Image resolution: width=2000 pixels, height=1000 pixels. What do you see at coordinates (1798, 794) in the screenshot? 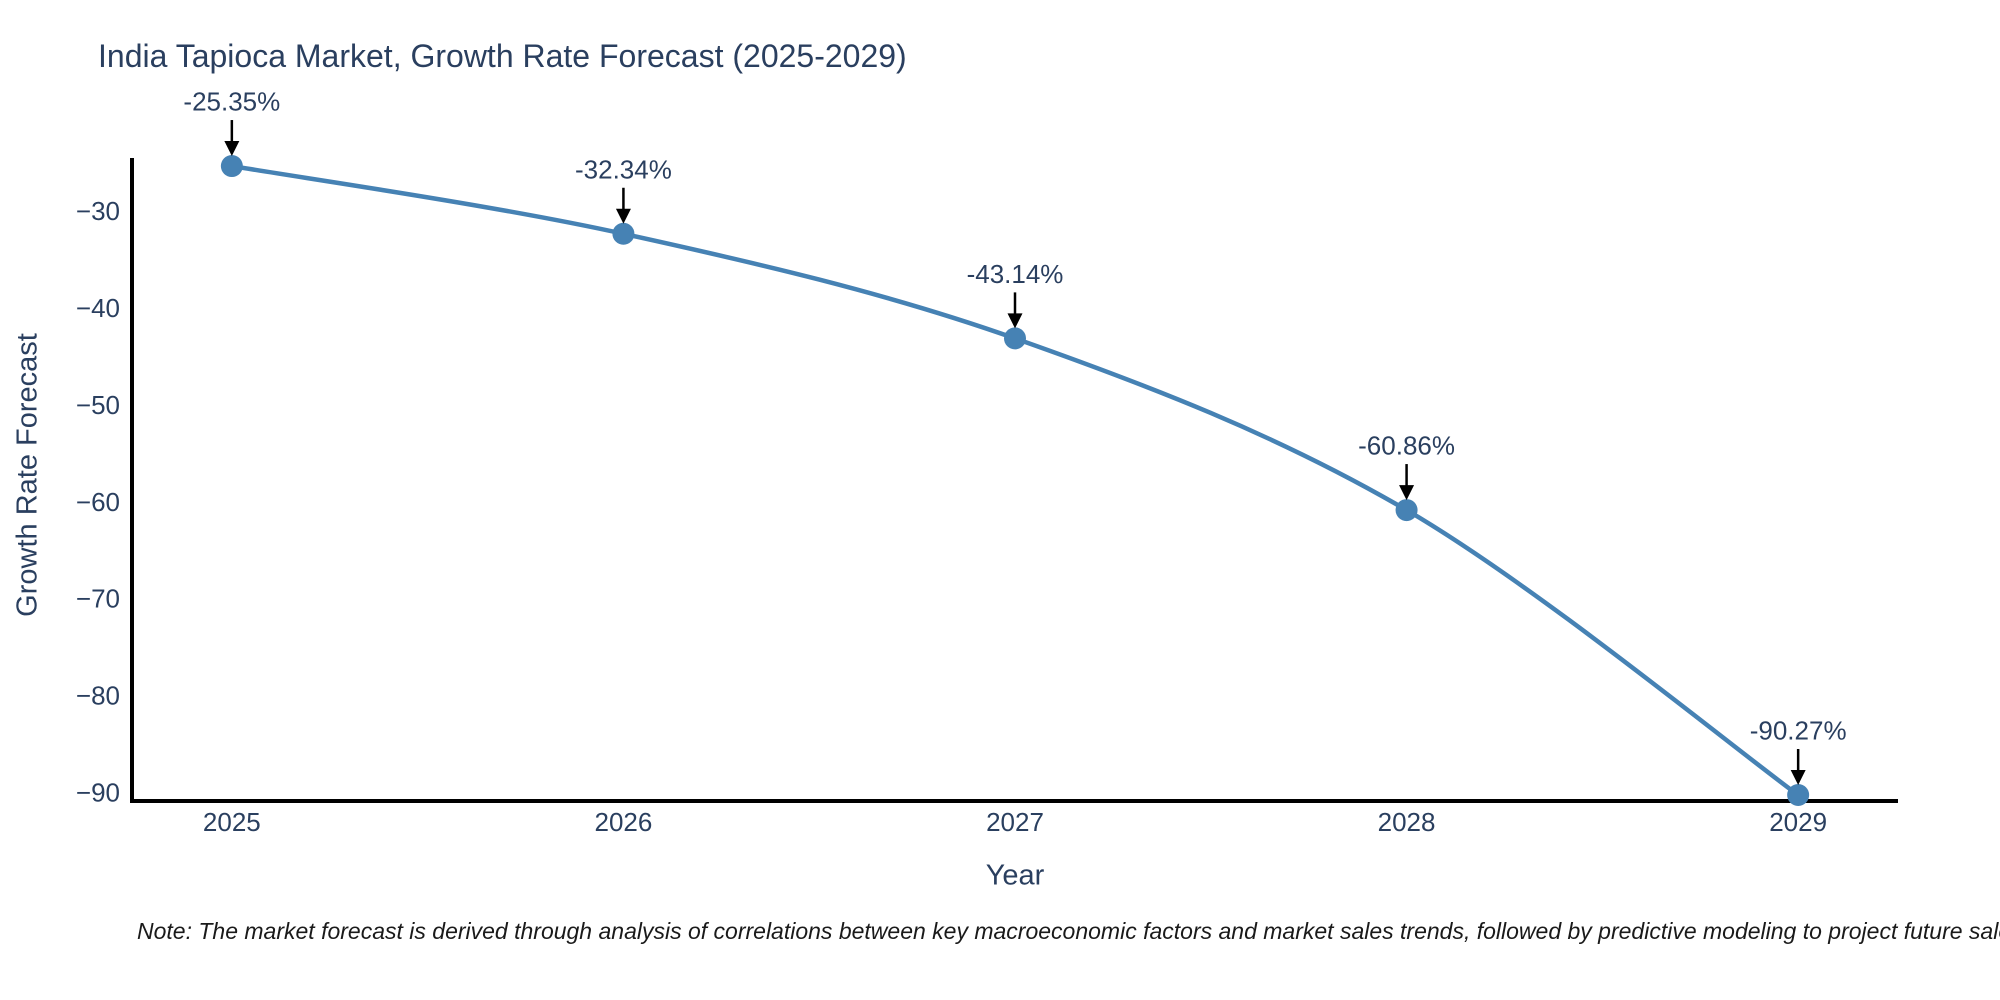
I see `data-point-2029` at bounding box center [1798, 794].